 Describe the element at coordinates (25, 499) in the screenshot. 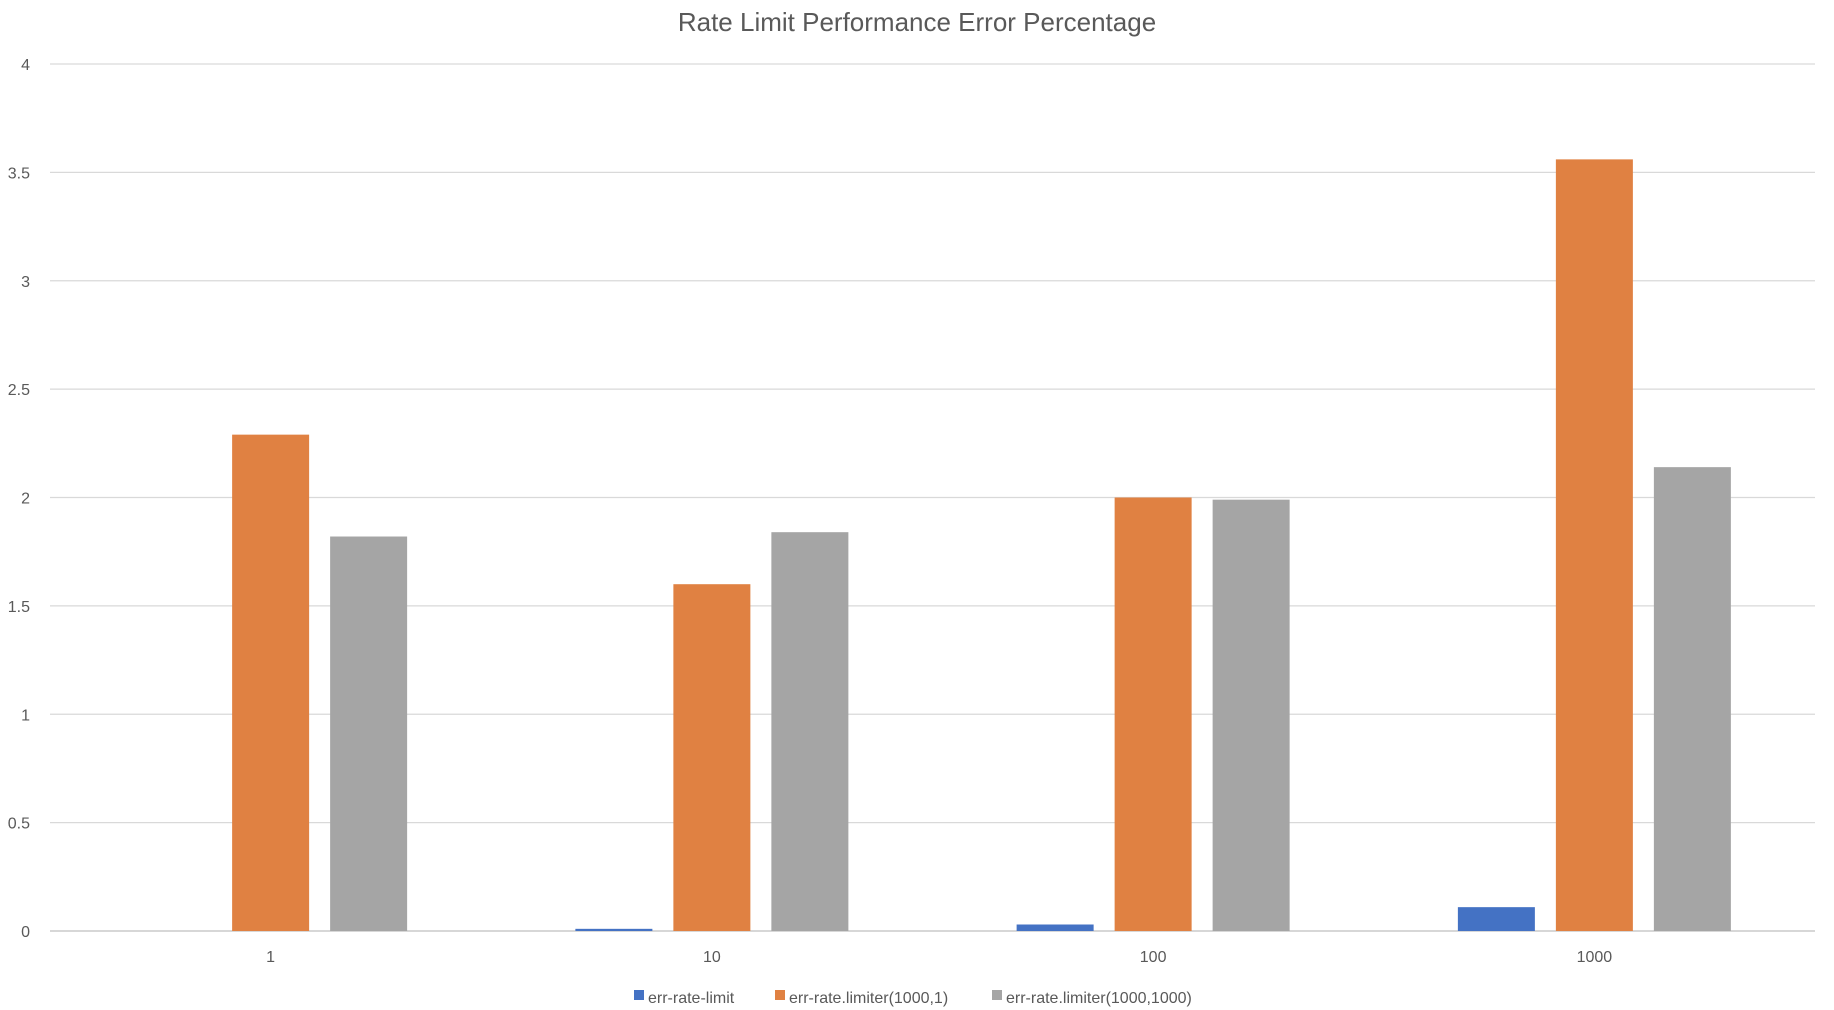

I see `y-tick-label: 2` at that location.